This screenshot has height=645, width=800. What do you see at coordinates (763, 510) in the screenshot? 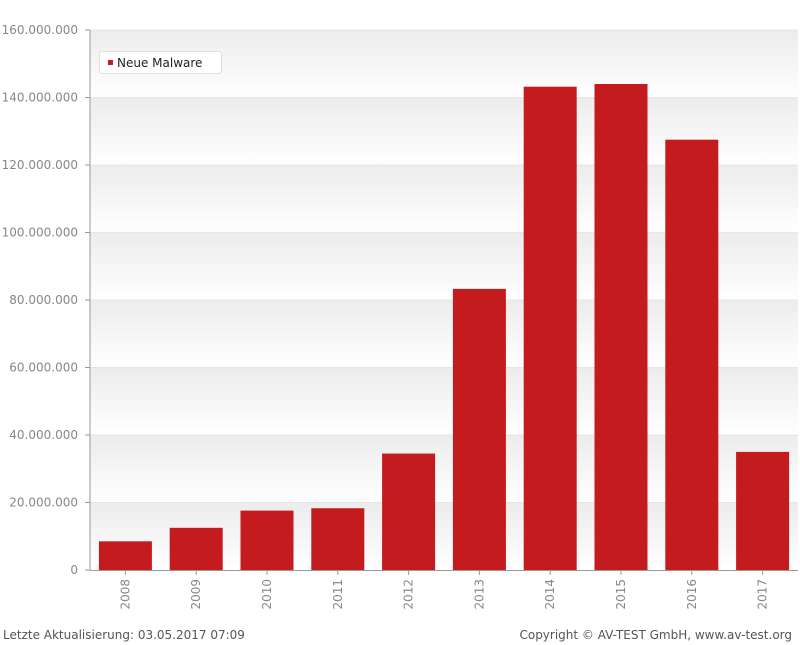
I see `bar-2017` at bounding box center [763, 510].